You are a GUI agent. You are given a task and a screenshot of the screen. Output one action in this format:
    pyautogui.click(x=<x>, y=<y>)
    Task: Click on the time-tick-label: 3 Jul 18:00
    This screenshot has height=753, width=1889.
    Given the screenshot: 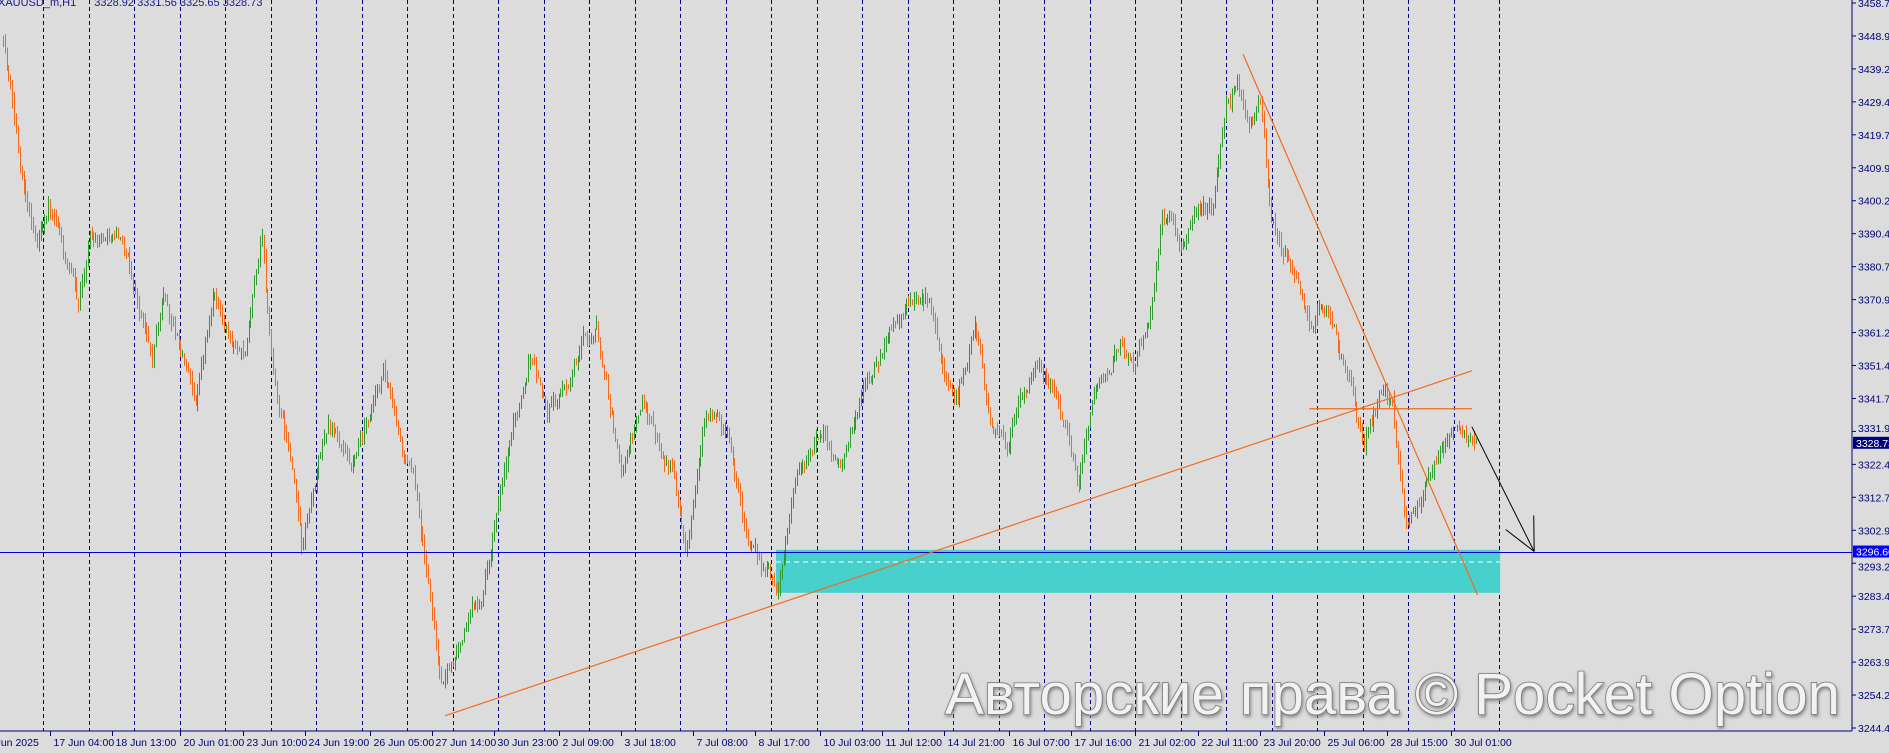 What is the action you would take?
    pyautogui.click(x=651, y=743)
    